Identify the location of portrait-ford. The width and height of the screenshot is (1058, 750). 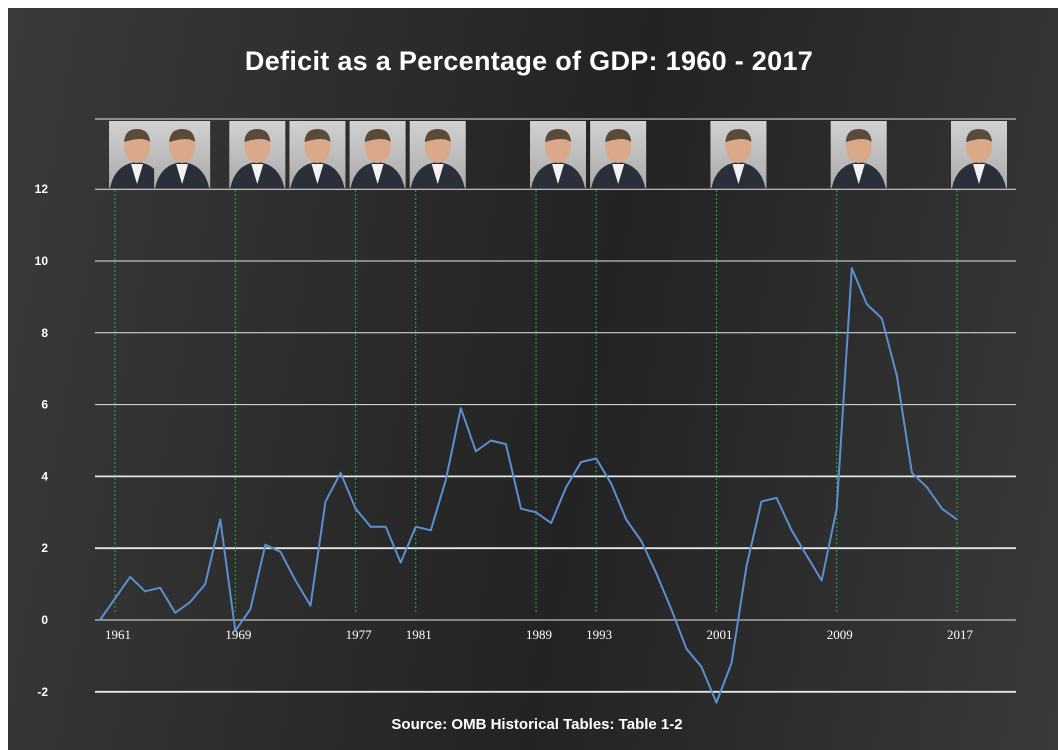
(317, 154).